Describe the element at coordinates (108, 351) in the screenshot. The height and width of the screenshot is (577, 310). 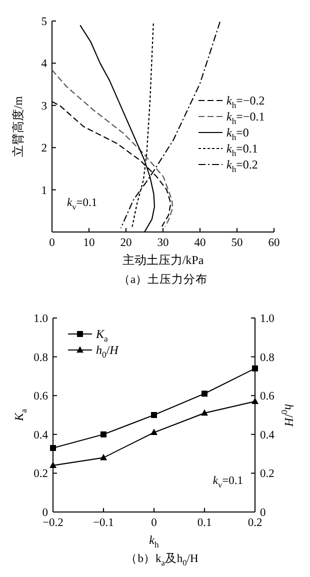
I see `legend-label: h$_{0}$/H` at that location.